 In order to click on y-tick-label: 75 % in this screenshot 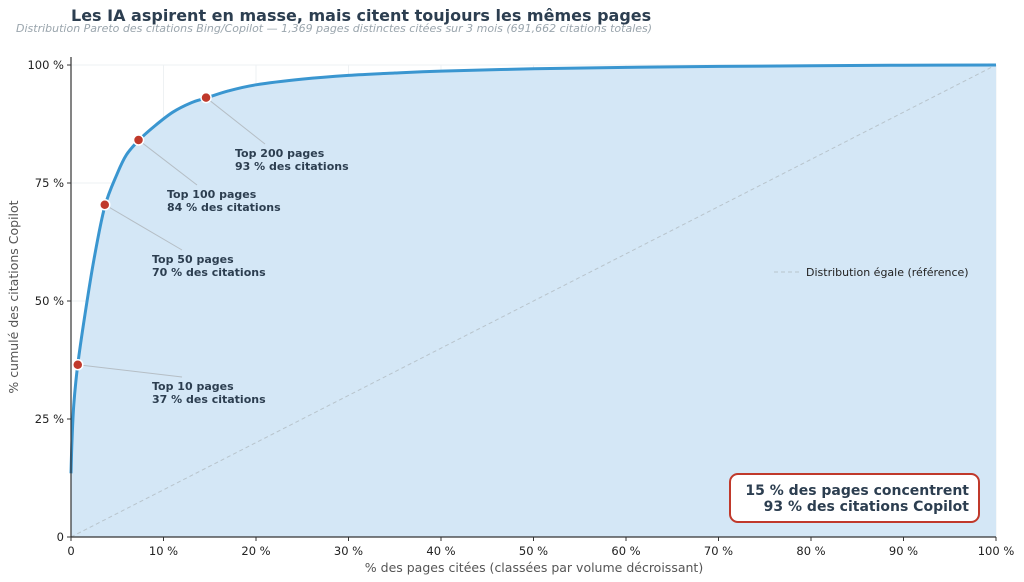, I will do `click(49, 183)`.